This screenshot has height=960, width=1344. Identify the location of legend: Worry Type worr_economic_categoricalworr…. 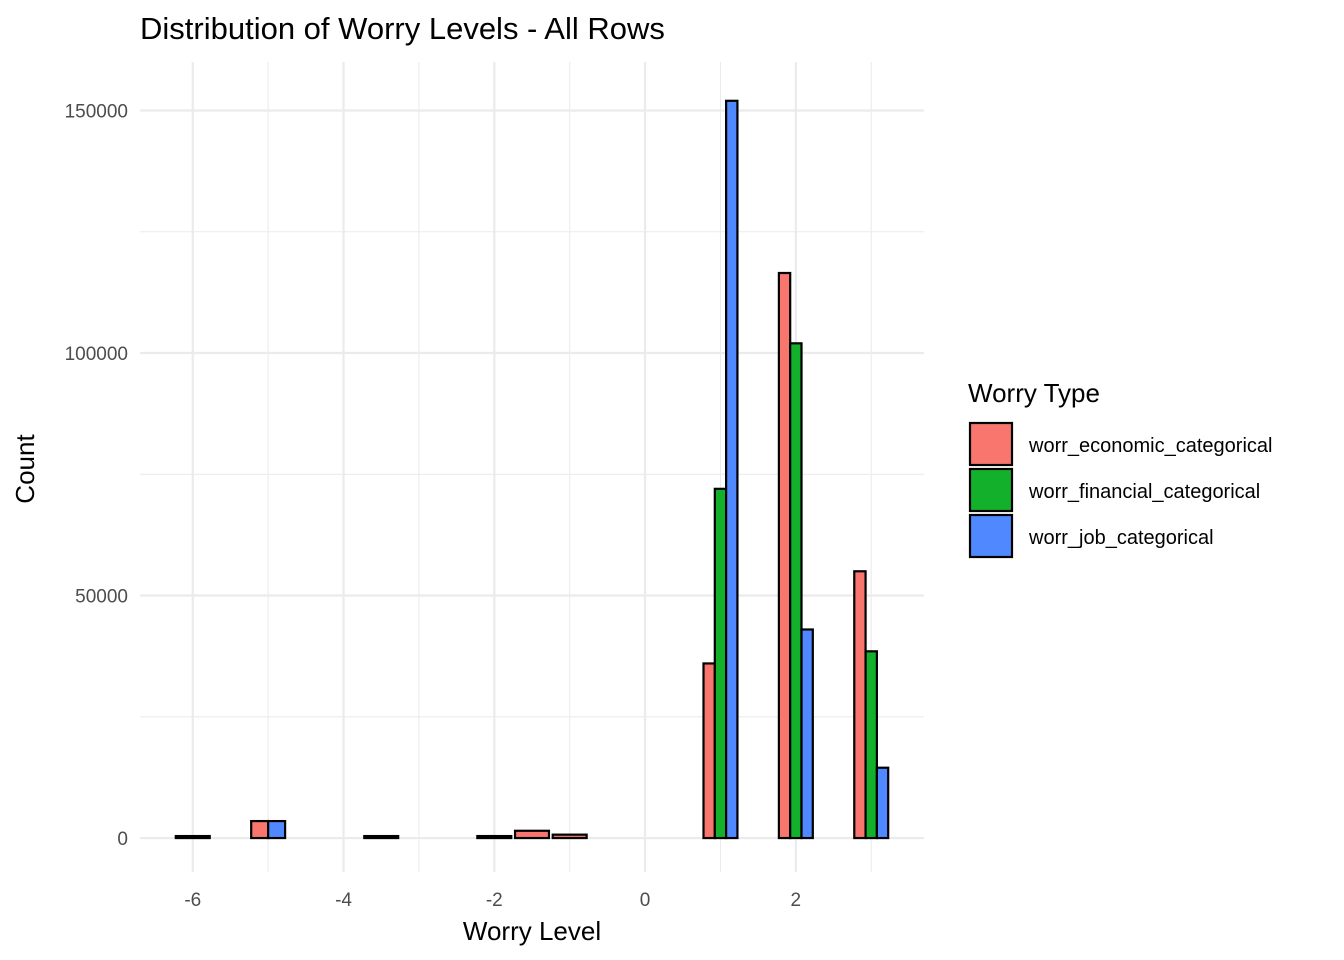
(1120, 468).